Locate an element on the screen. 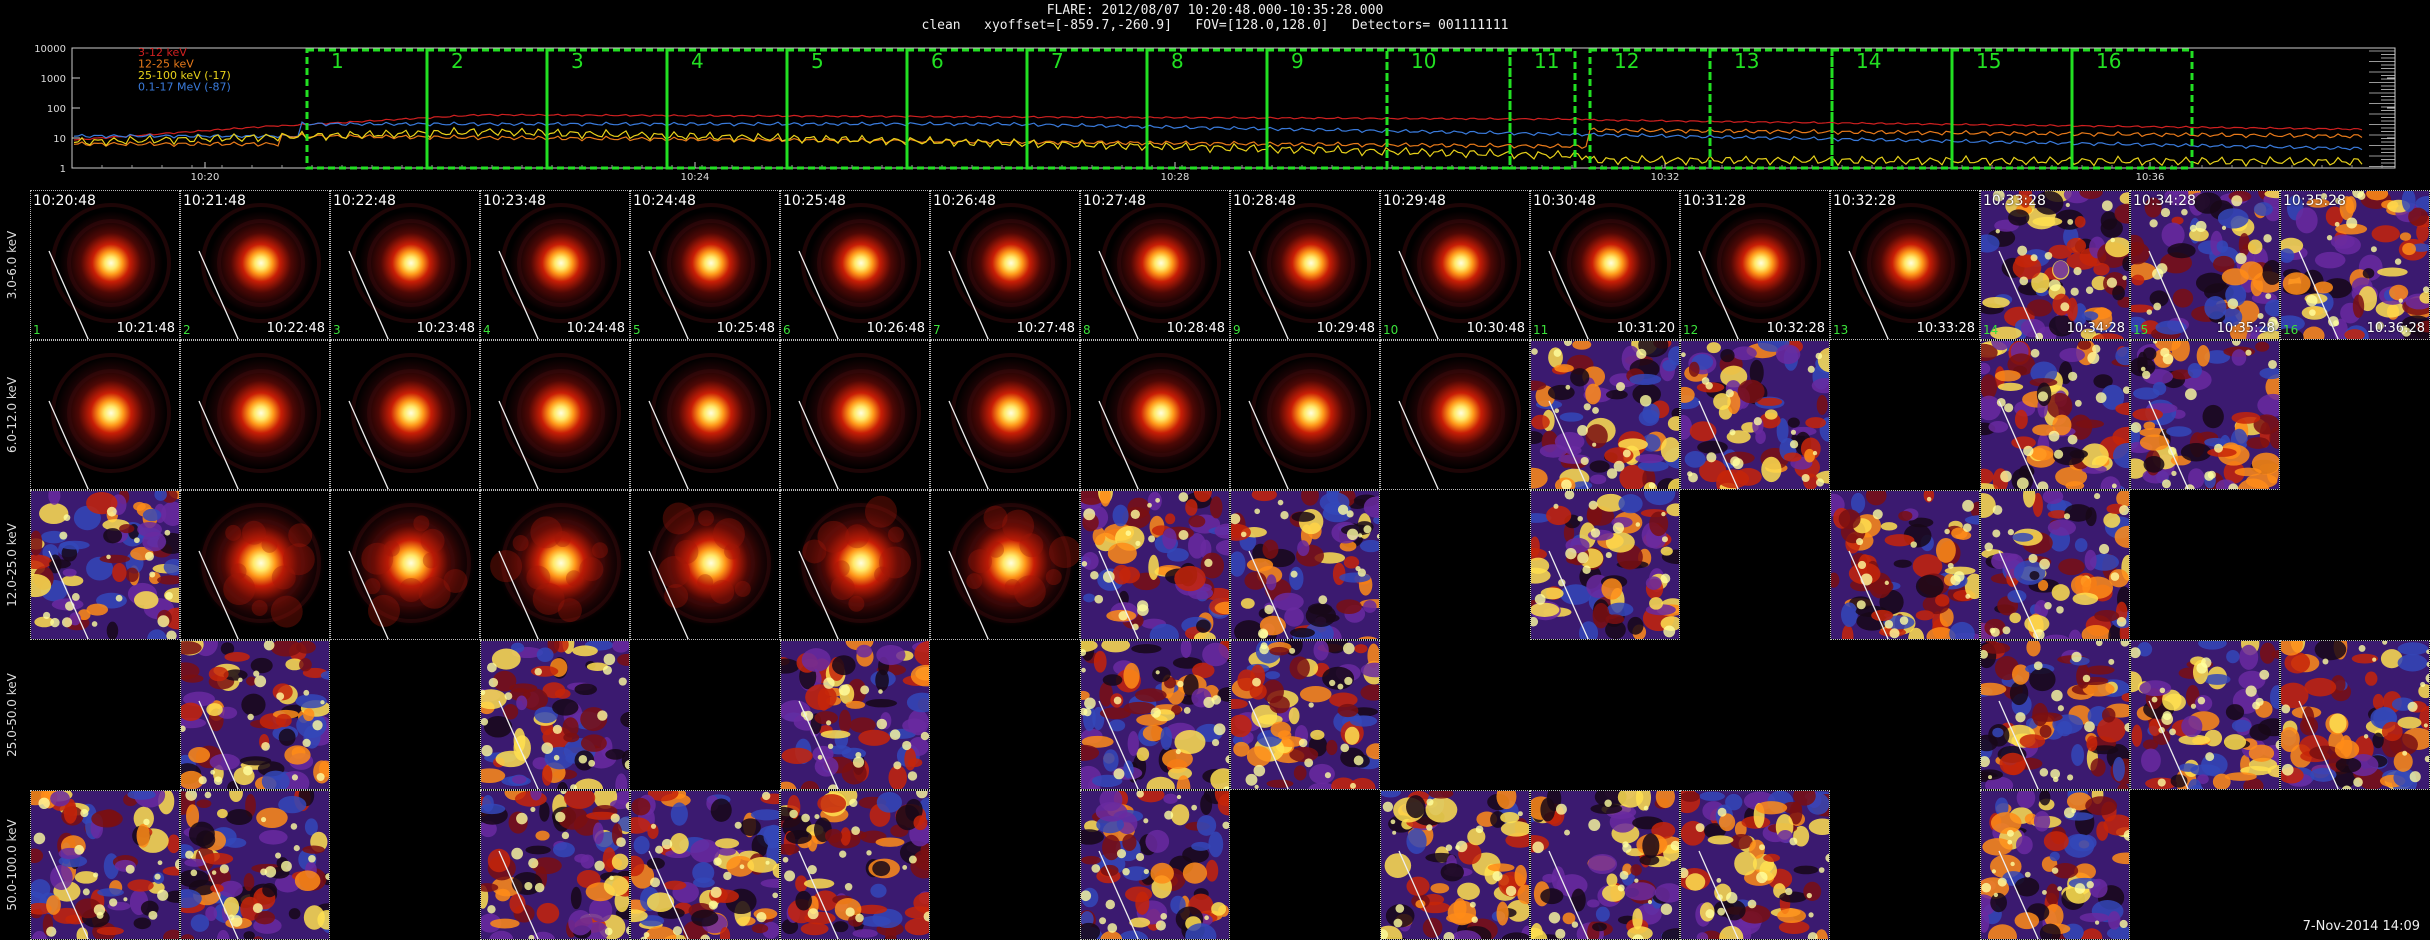 The height and width of the screenshot is (940, 2430). interval-label: 9 is located at coordinates (1297, 61).